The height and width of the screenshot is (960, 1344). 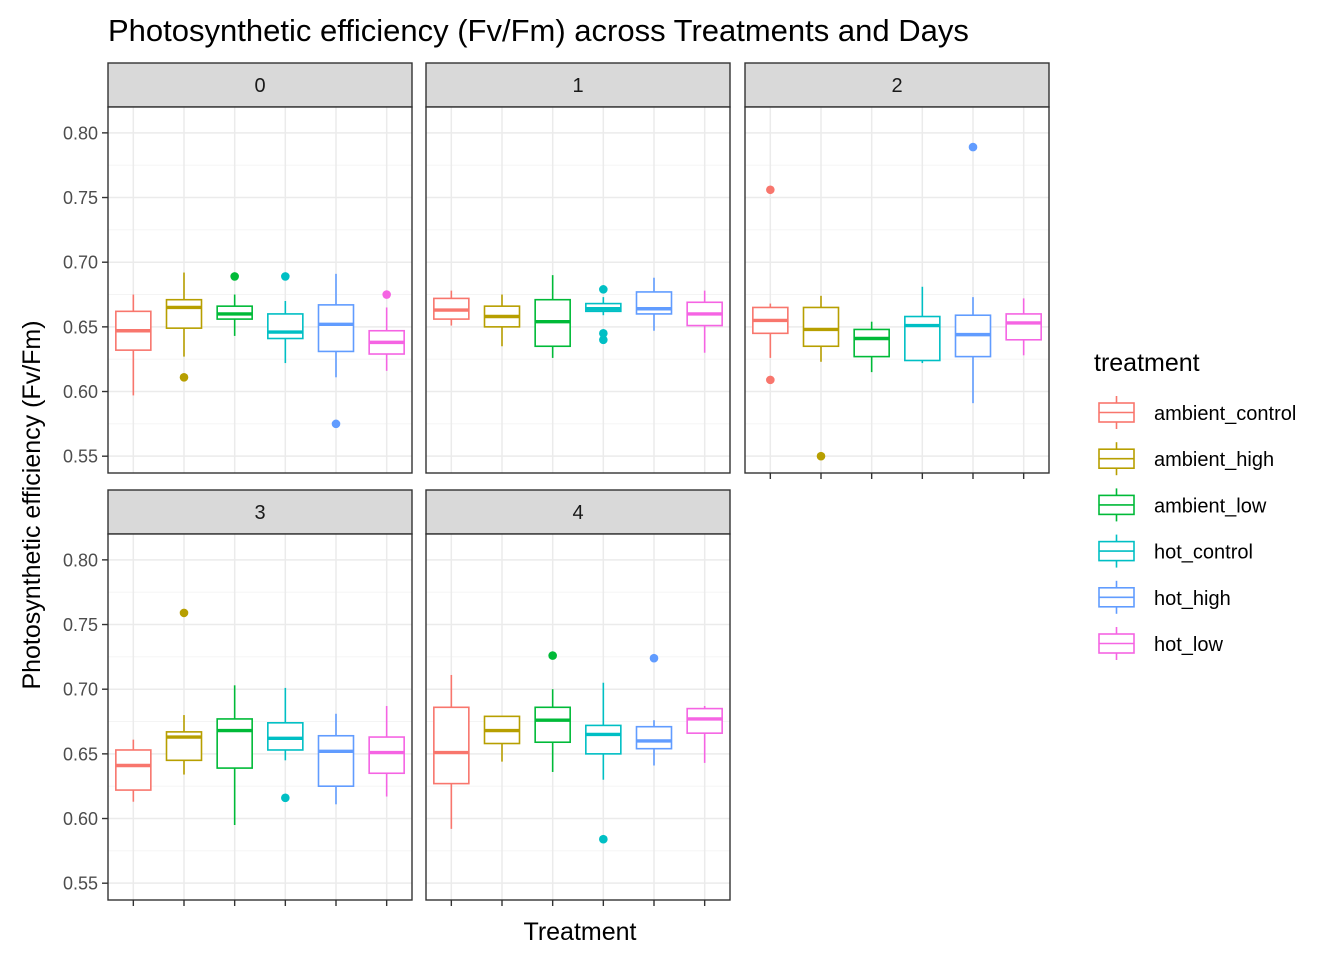 I want to click on facet-strip-label: 1, so click(x=577, y=86).